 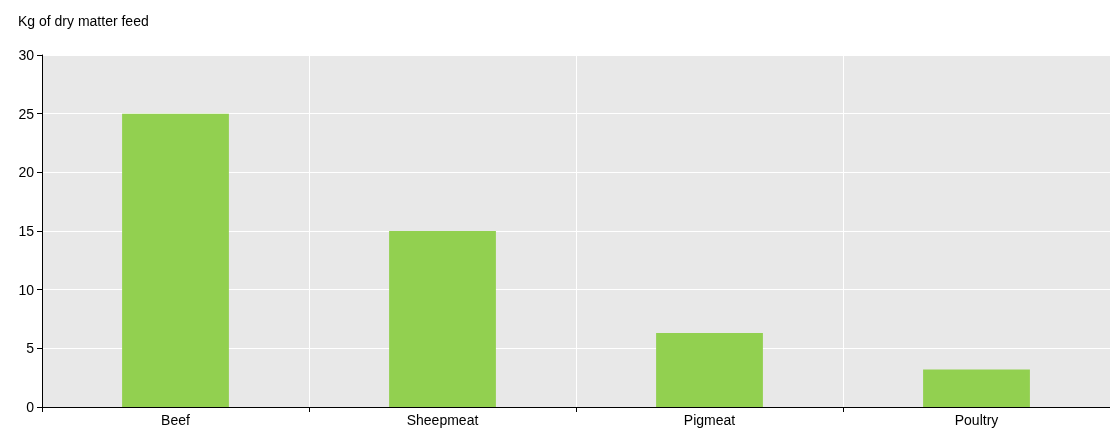 What do you see at coordinates (26, 289) in the screenshot?
I see `y-tick-label: 10` at bounding box center [26, 289].